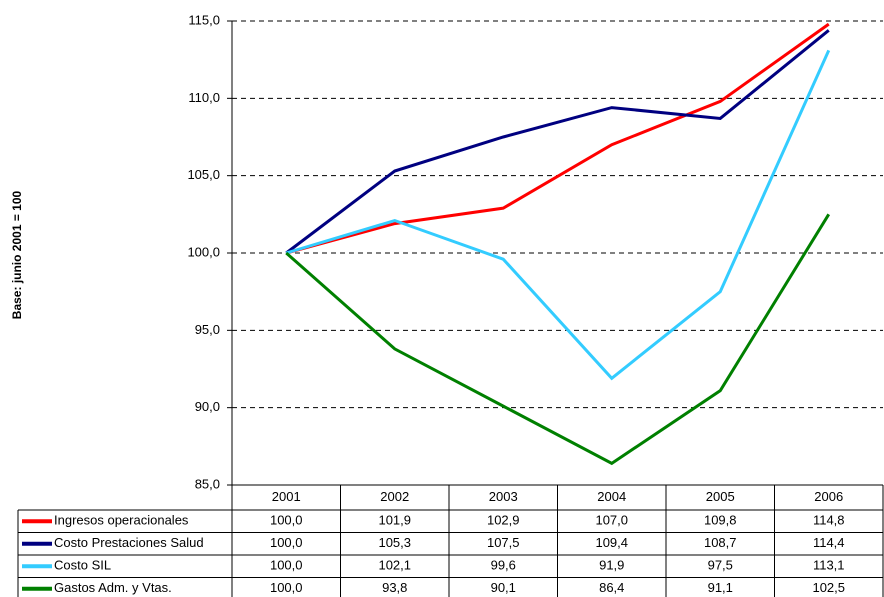 The height and width of the screenshot is (597, 884). What do you see at coordinates (829, 520) in the screenshot?
I see `table-cell: 114,8` at bounding box center [829, 520].